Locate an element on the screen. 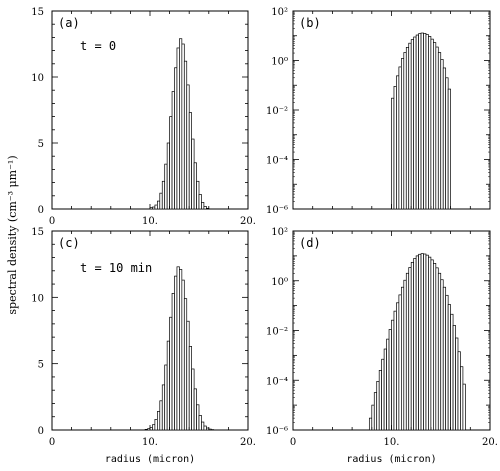 Image resolution: width=500 pixels, height=471 pixels. y-tick-label: 10 is located at coordinates (37, 78).